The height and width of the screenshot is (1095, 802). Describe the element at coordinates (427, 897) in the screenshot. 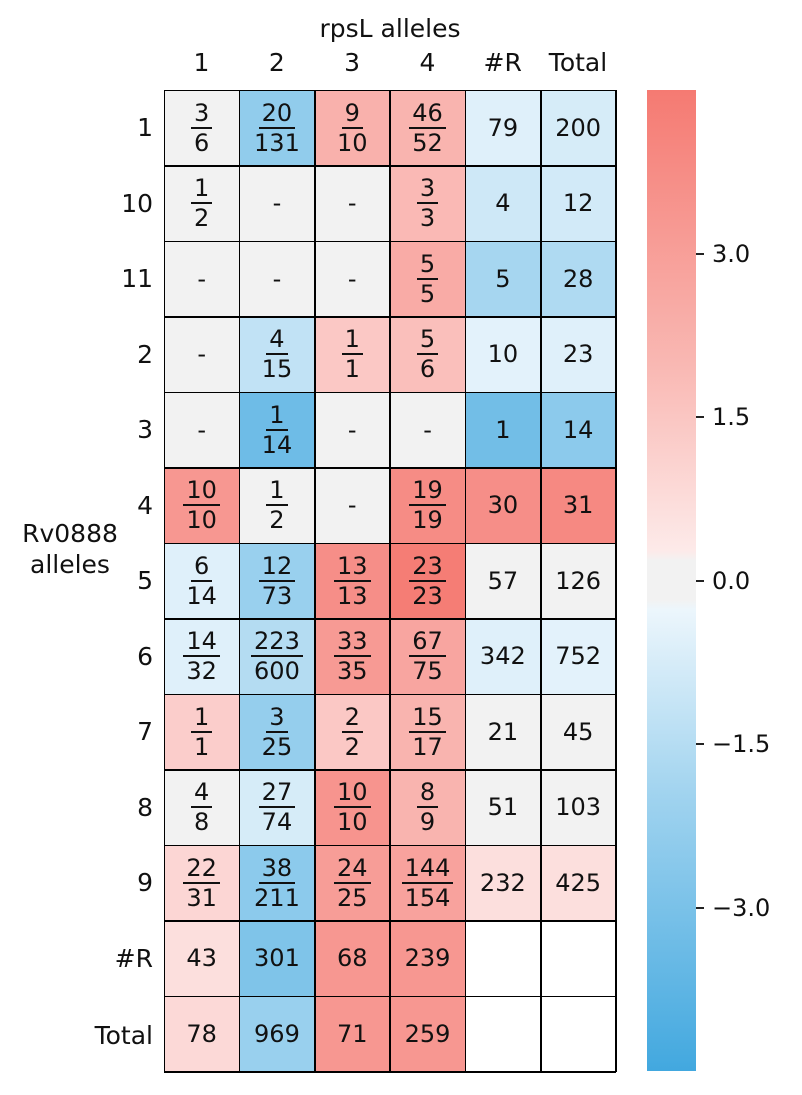

I see `fraction-denominator: 154` at that location.